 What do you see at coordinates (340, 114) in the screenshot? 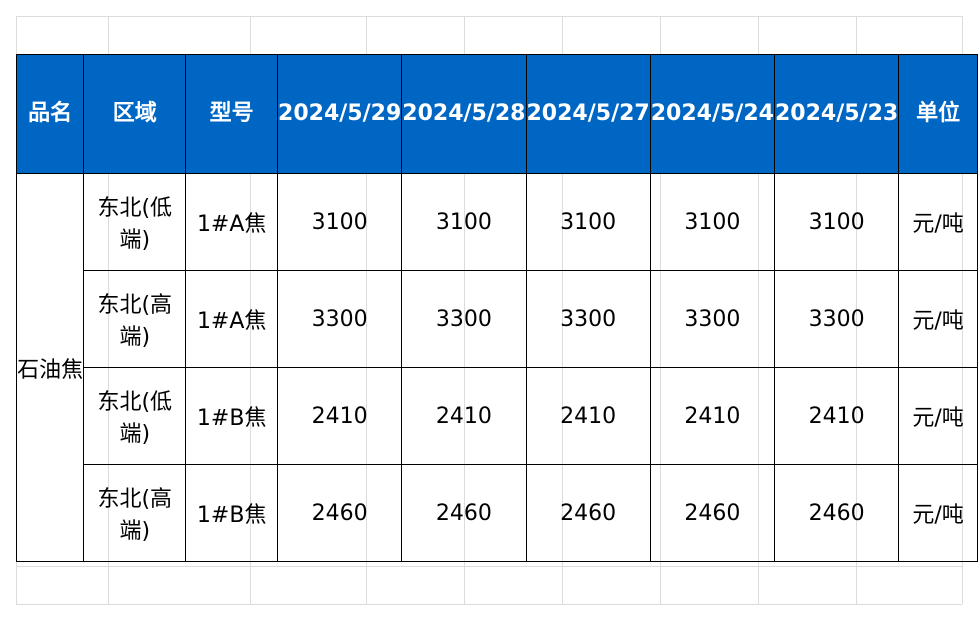
I see `header-date-1: 2024/5/29` at bounding box center [340, 114].